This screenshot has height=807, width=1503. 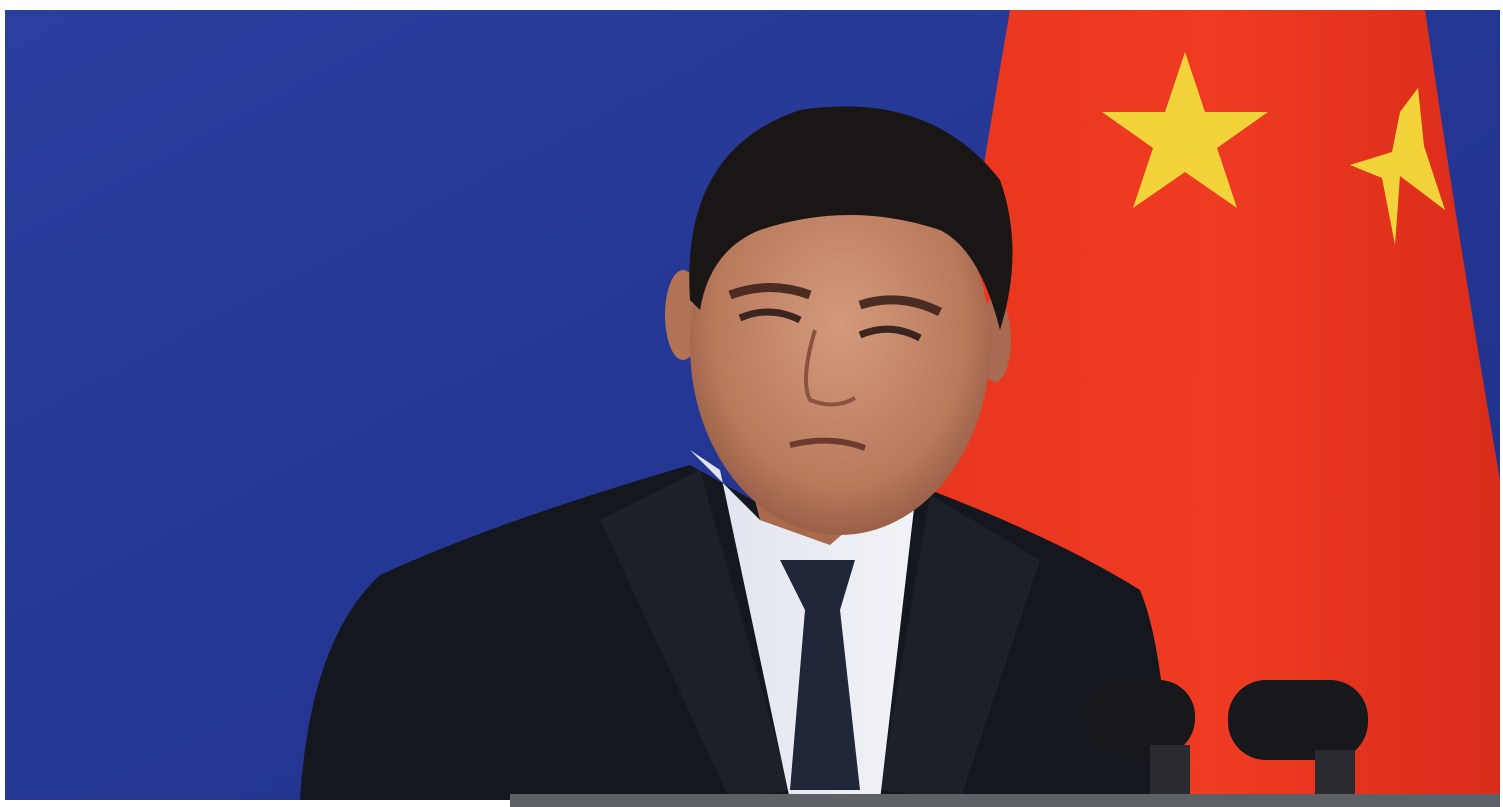 What do you see at coordinates (900, 306) in the screenshot?
I see `right-brow` at bounding box center [900, 306].